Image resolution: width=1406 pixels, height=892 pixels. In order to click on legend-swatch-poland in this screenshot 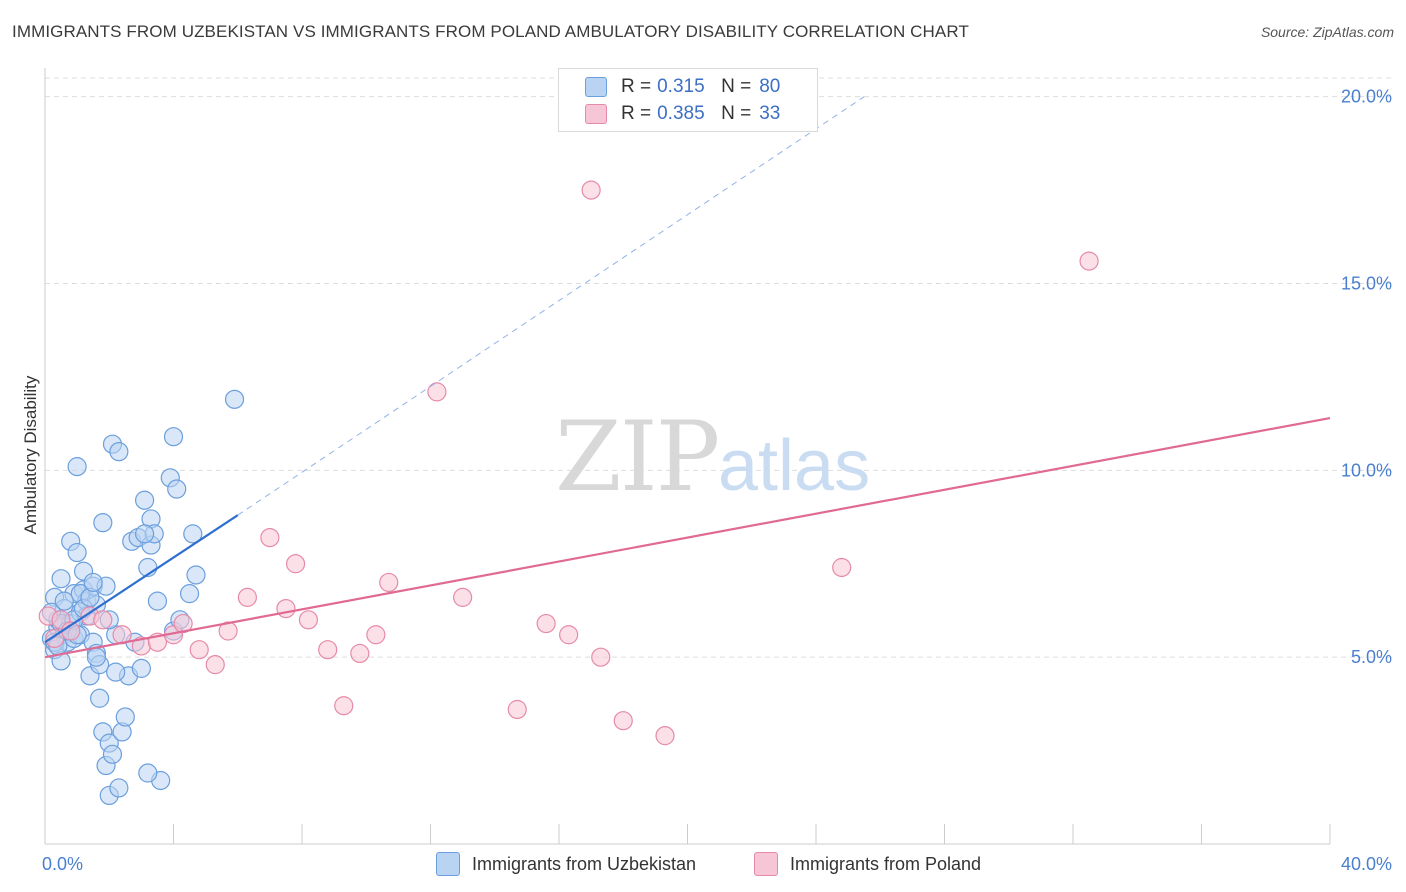, I will do `click(596, 114)`.